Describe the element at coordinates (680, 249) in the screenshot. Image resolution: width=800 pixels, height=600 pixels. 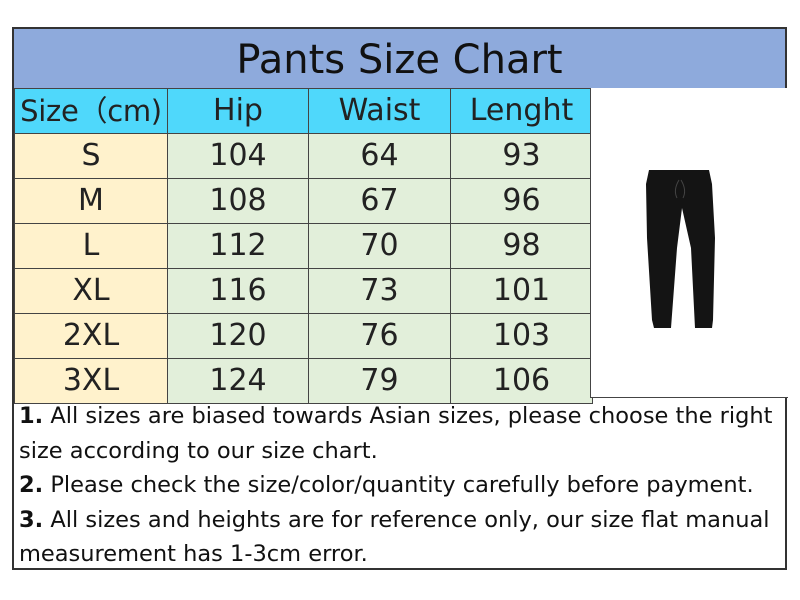
I see `pants-icon` at that location.